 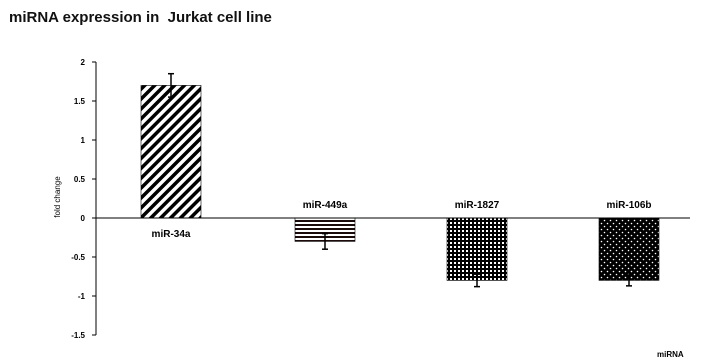 What do you see at coordinates (629, 249) in the screenshot?
I see `bar-mir-106b` at bounding box center [629, 249].